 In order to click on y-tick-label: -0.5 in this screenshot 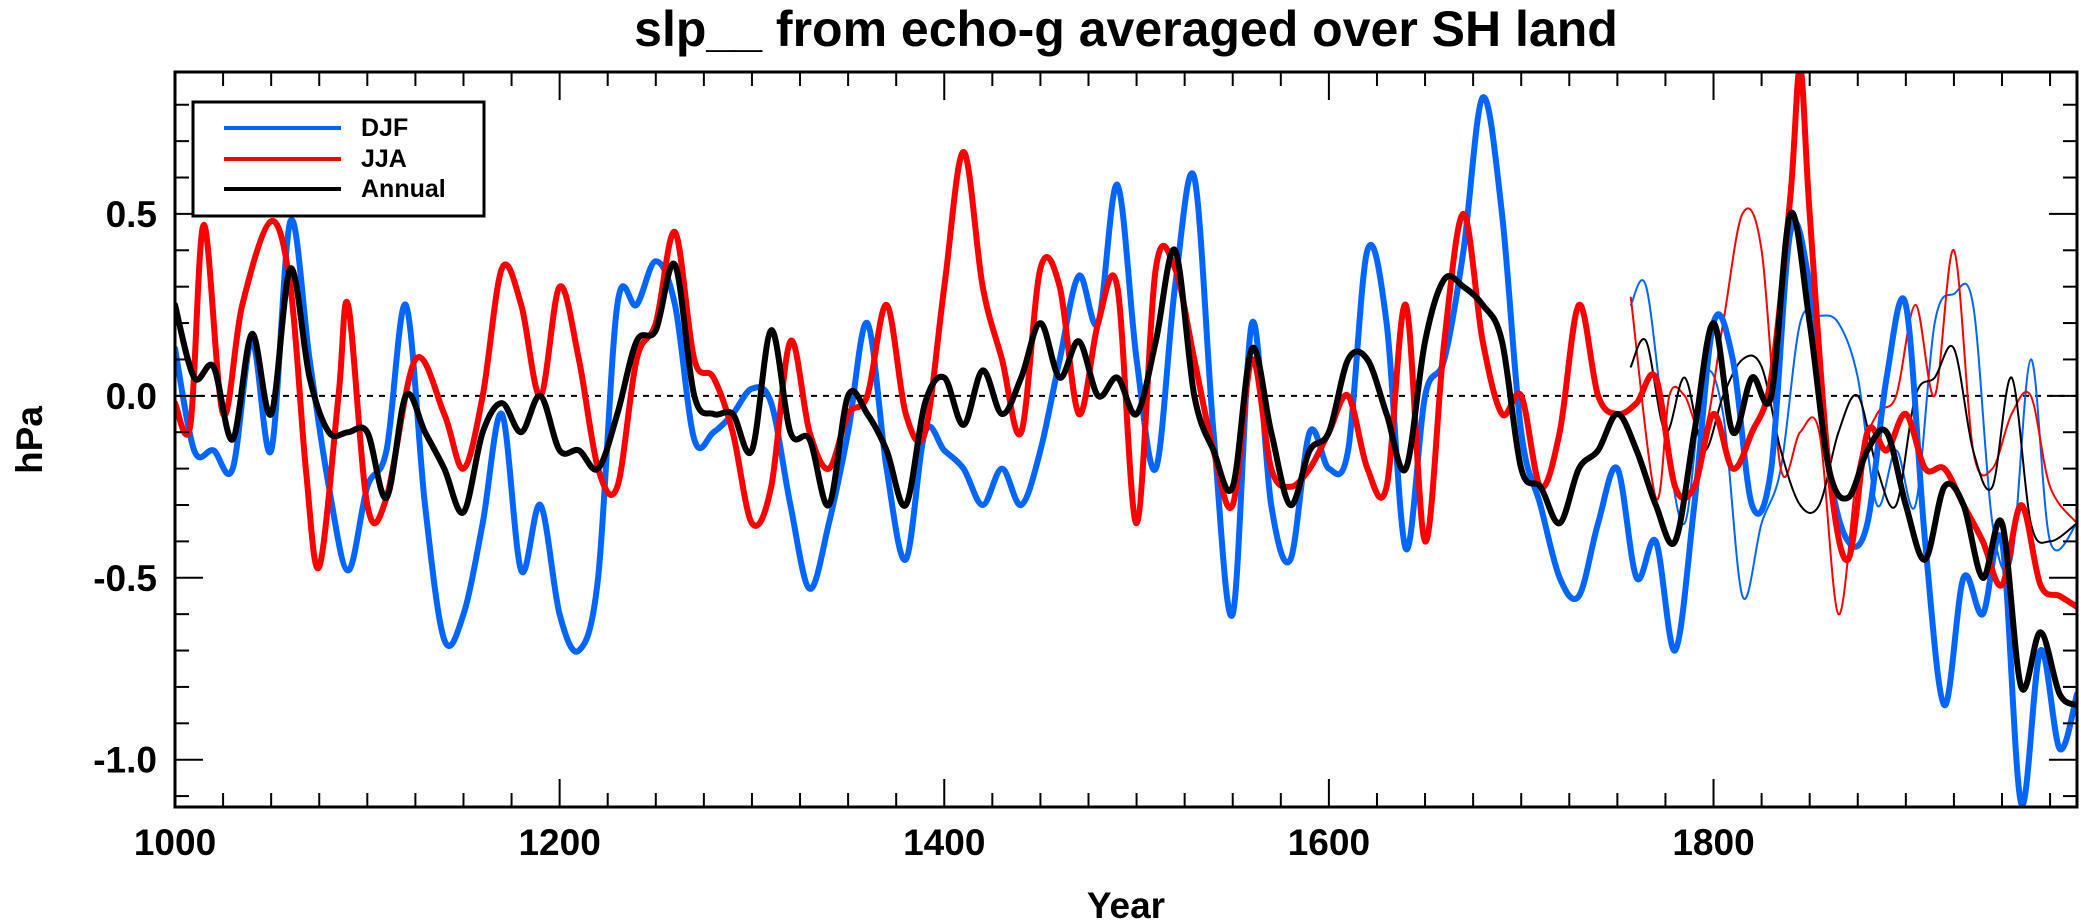, I will do `click(125, 578)`.